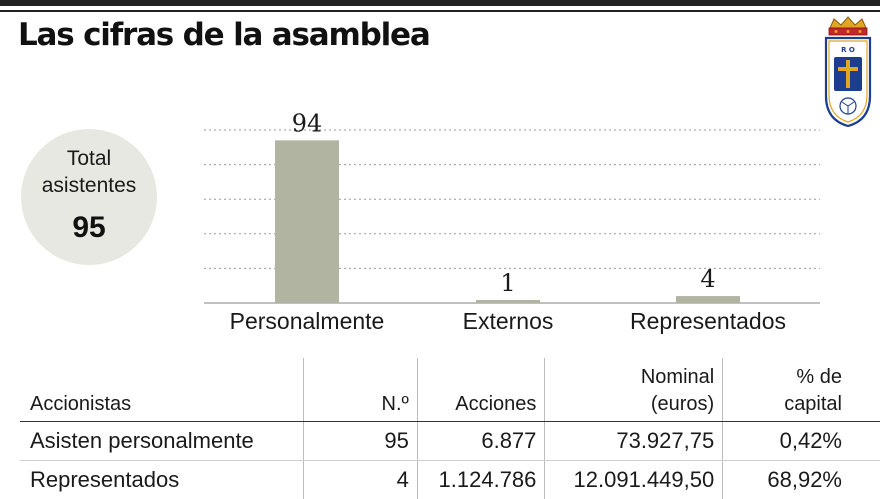 This screenshot has width=880, height=499. What do you see at coordinates (162, 404) in the screenshot?
I see `table-header-line2: Accionistas` at bounding box center [162, 404].